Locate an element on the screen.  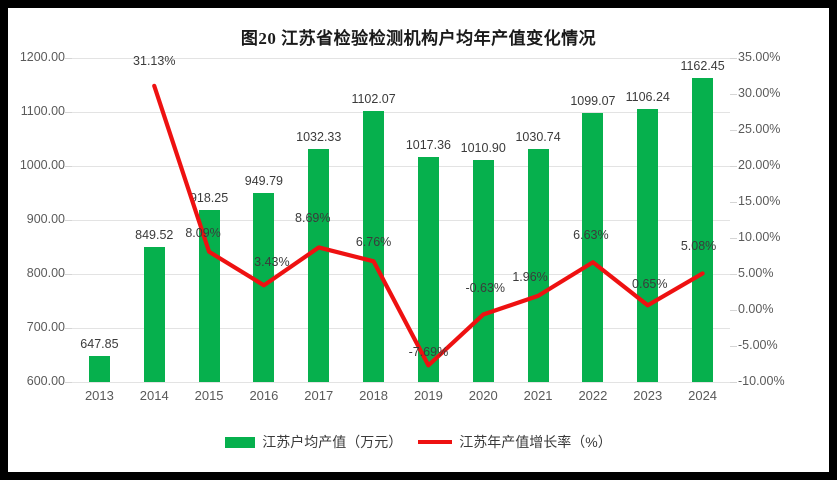
left-axis-tick-label: 1100.00 is located at coordinates (42, 111).